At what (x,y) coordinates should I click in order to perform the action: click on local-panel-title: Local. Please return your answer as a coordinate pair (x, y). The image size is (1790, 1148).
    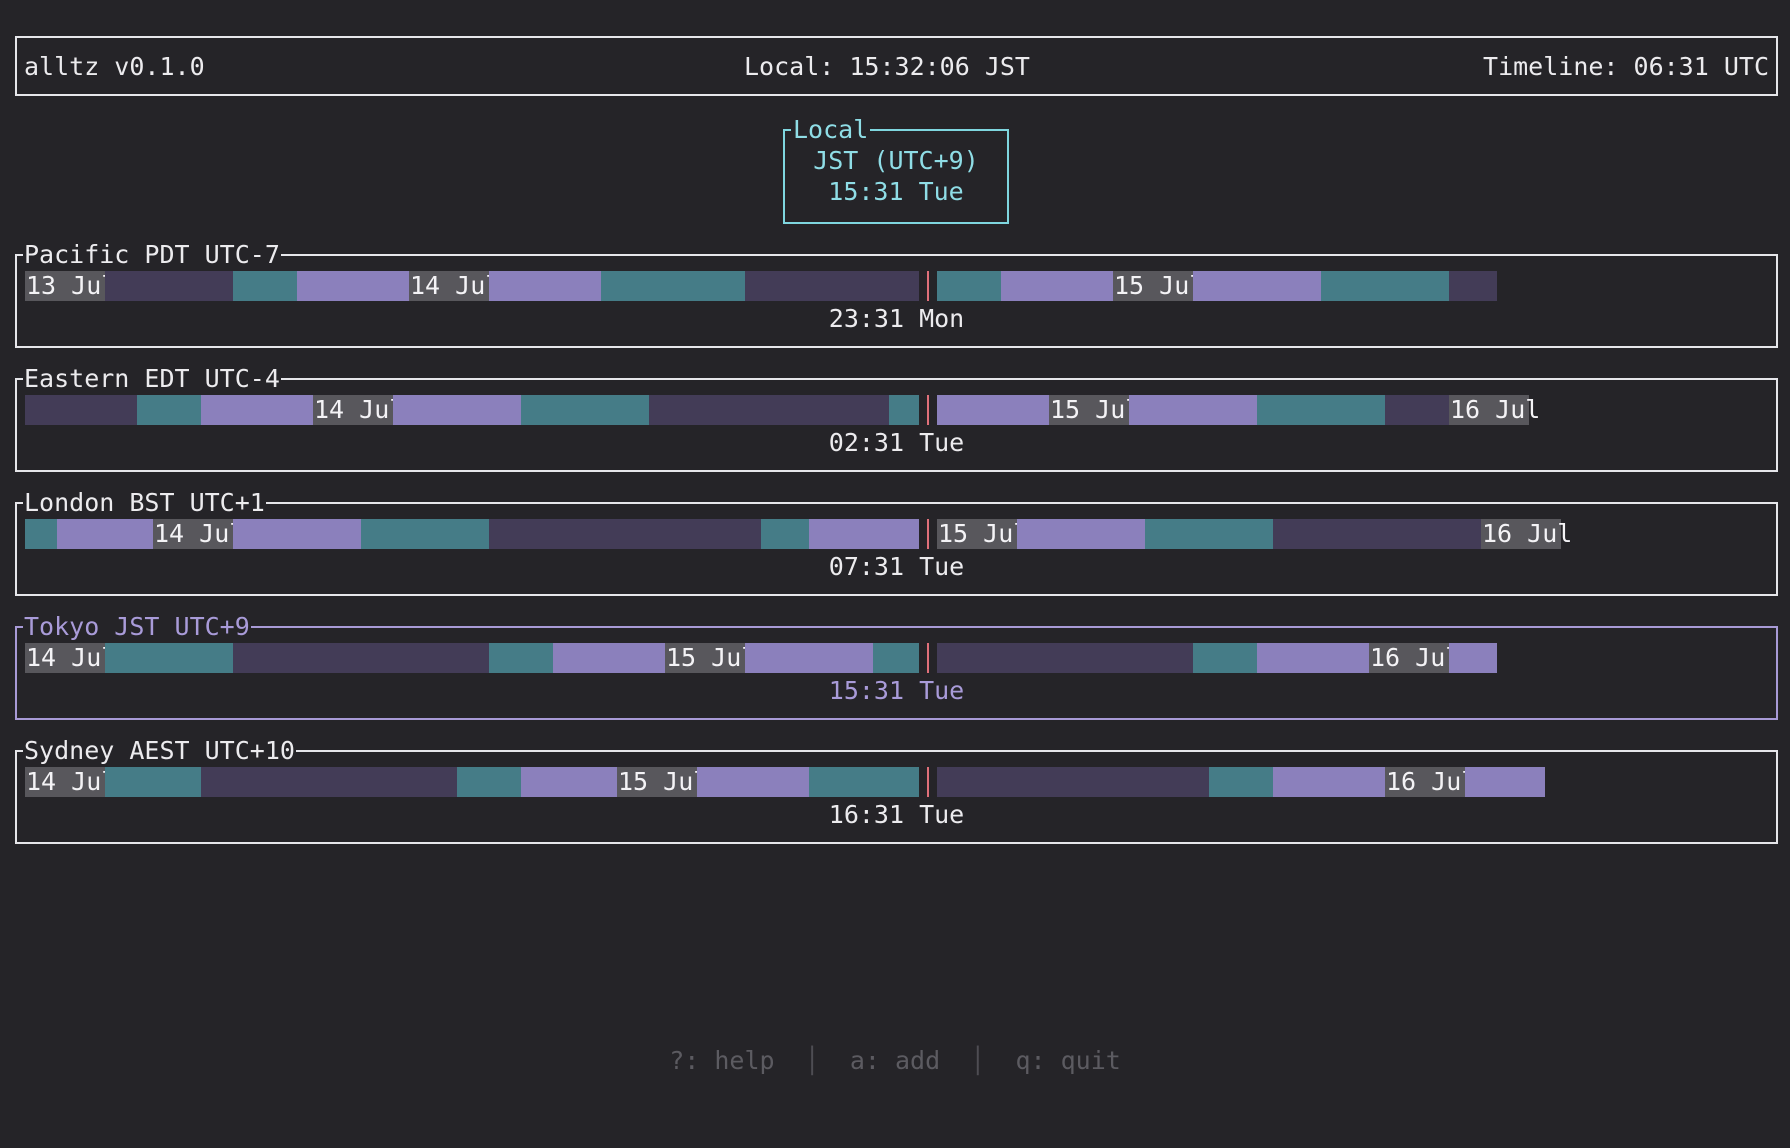
    Looking at the image, I should click on (830, 130).